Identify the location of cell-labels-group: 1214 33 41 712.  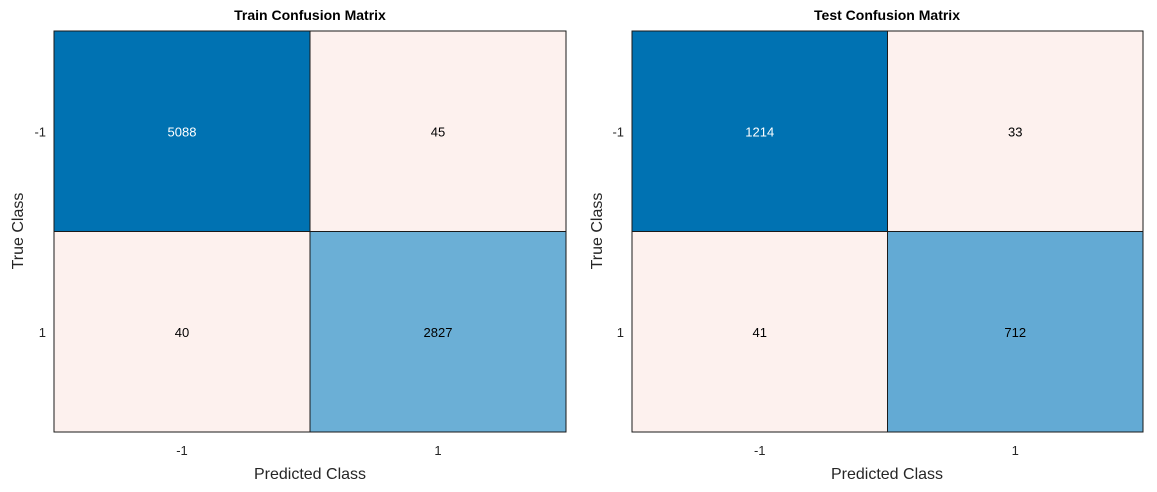
(885, 232).